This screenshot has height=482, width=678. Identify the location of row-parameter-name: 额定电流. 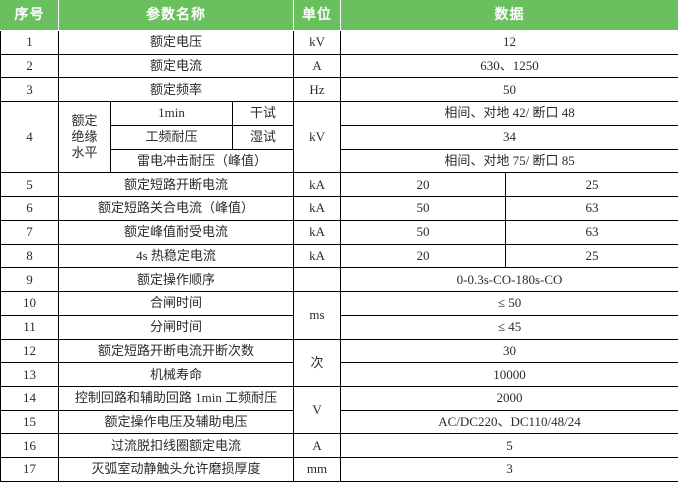
(176, 66).